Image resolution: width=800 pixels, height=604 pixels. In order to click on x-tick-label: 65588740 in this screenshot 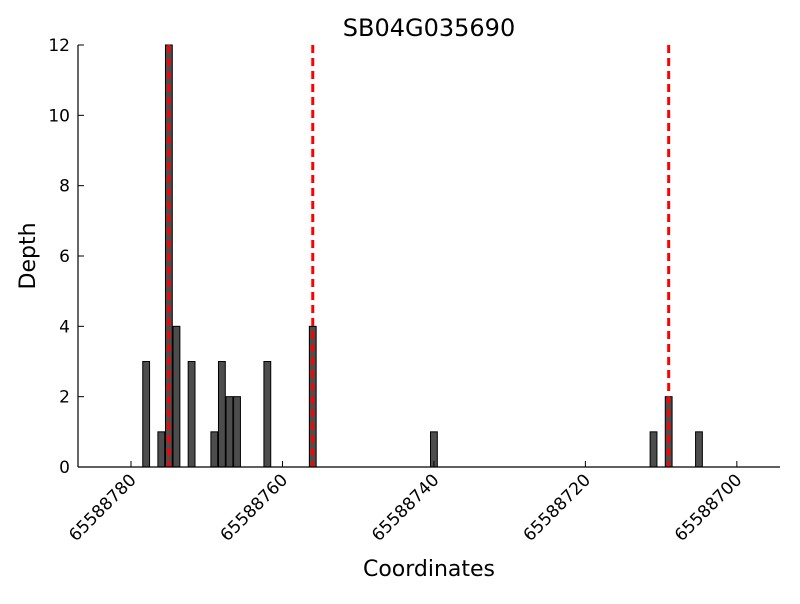, I will do `click(405, 507)`.